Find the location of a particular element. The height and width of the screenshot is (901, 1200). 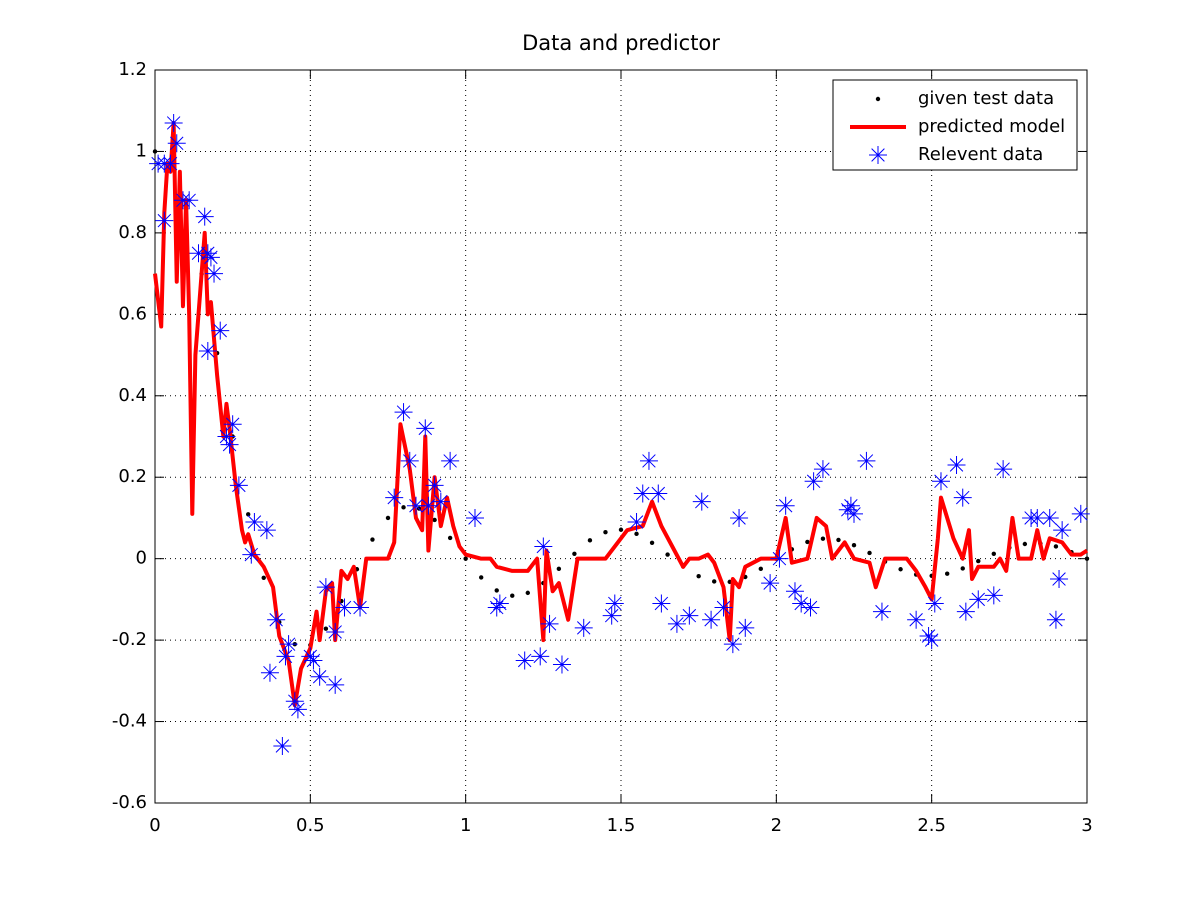

x-tick-label: 0 is located at coordinates (154, 825).